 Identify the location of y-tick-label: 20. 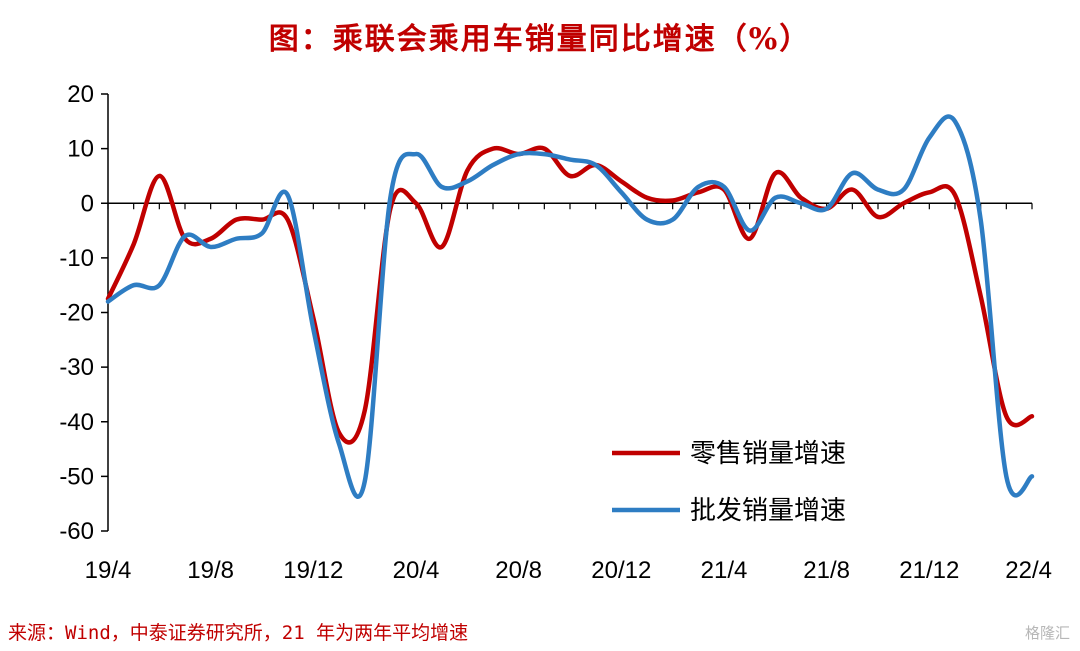
(80, 94).